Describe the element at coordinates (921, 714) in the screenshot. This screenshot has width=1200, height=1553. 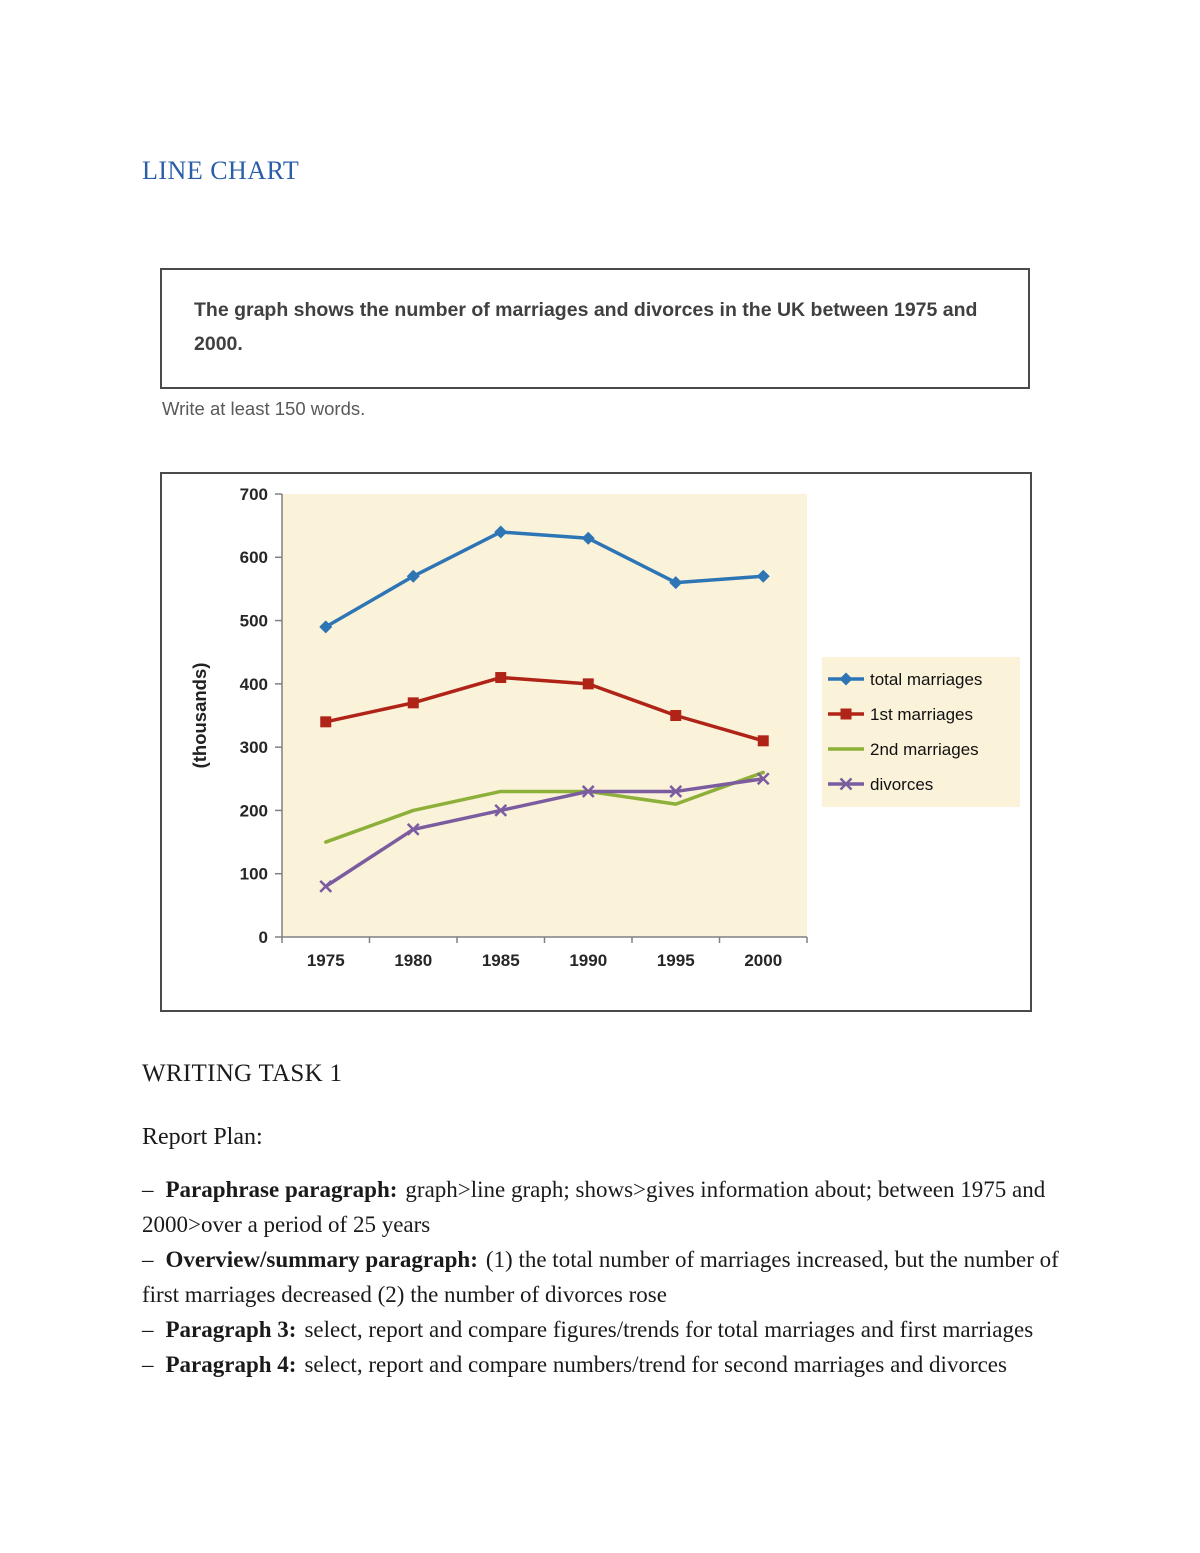
I see `svg-text: 1st marriages` at that location.